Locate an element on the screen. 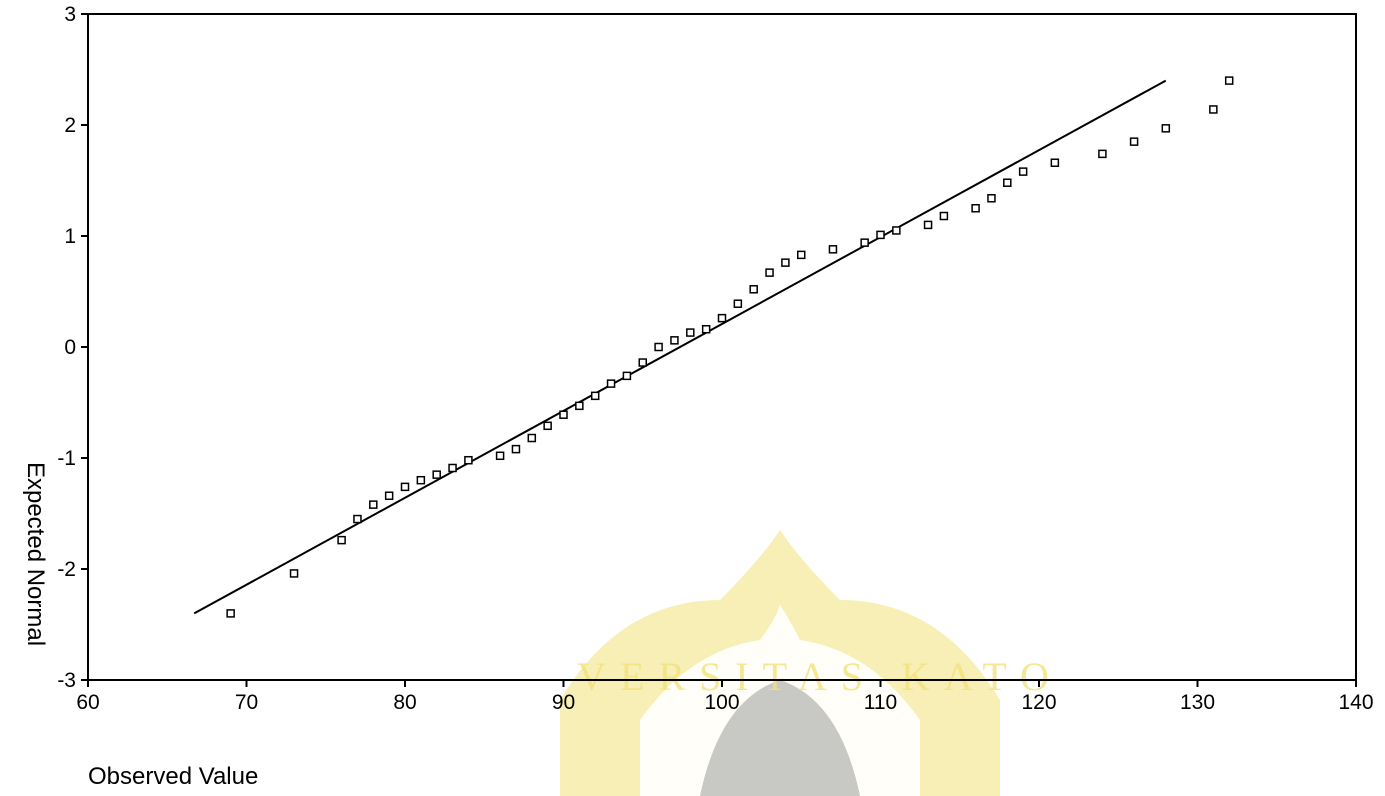 The width and height of the screenshot is (1385, 796). y-tick-label: -3 is located at coordinates (66, 680).